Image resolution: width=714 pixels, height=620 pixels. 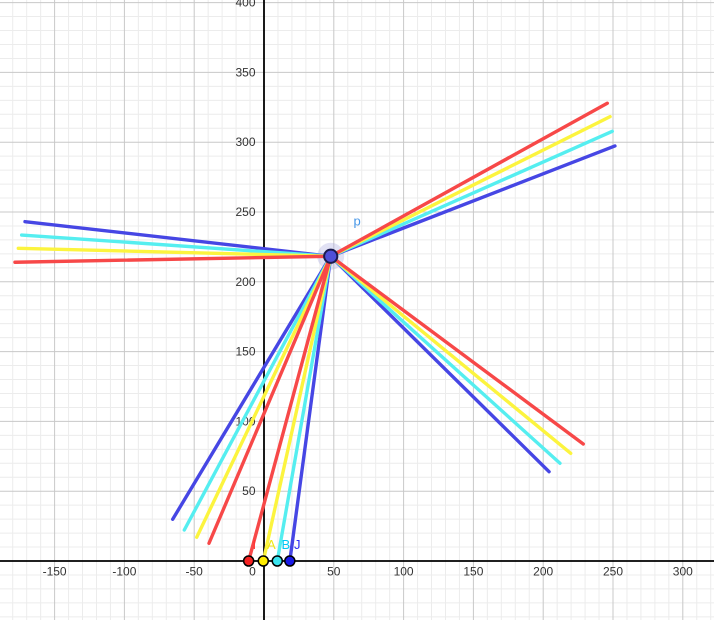 I want to click on y-tick-label-250: 250, so click(x=245, y=212).